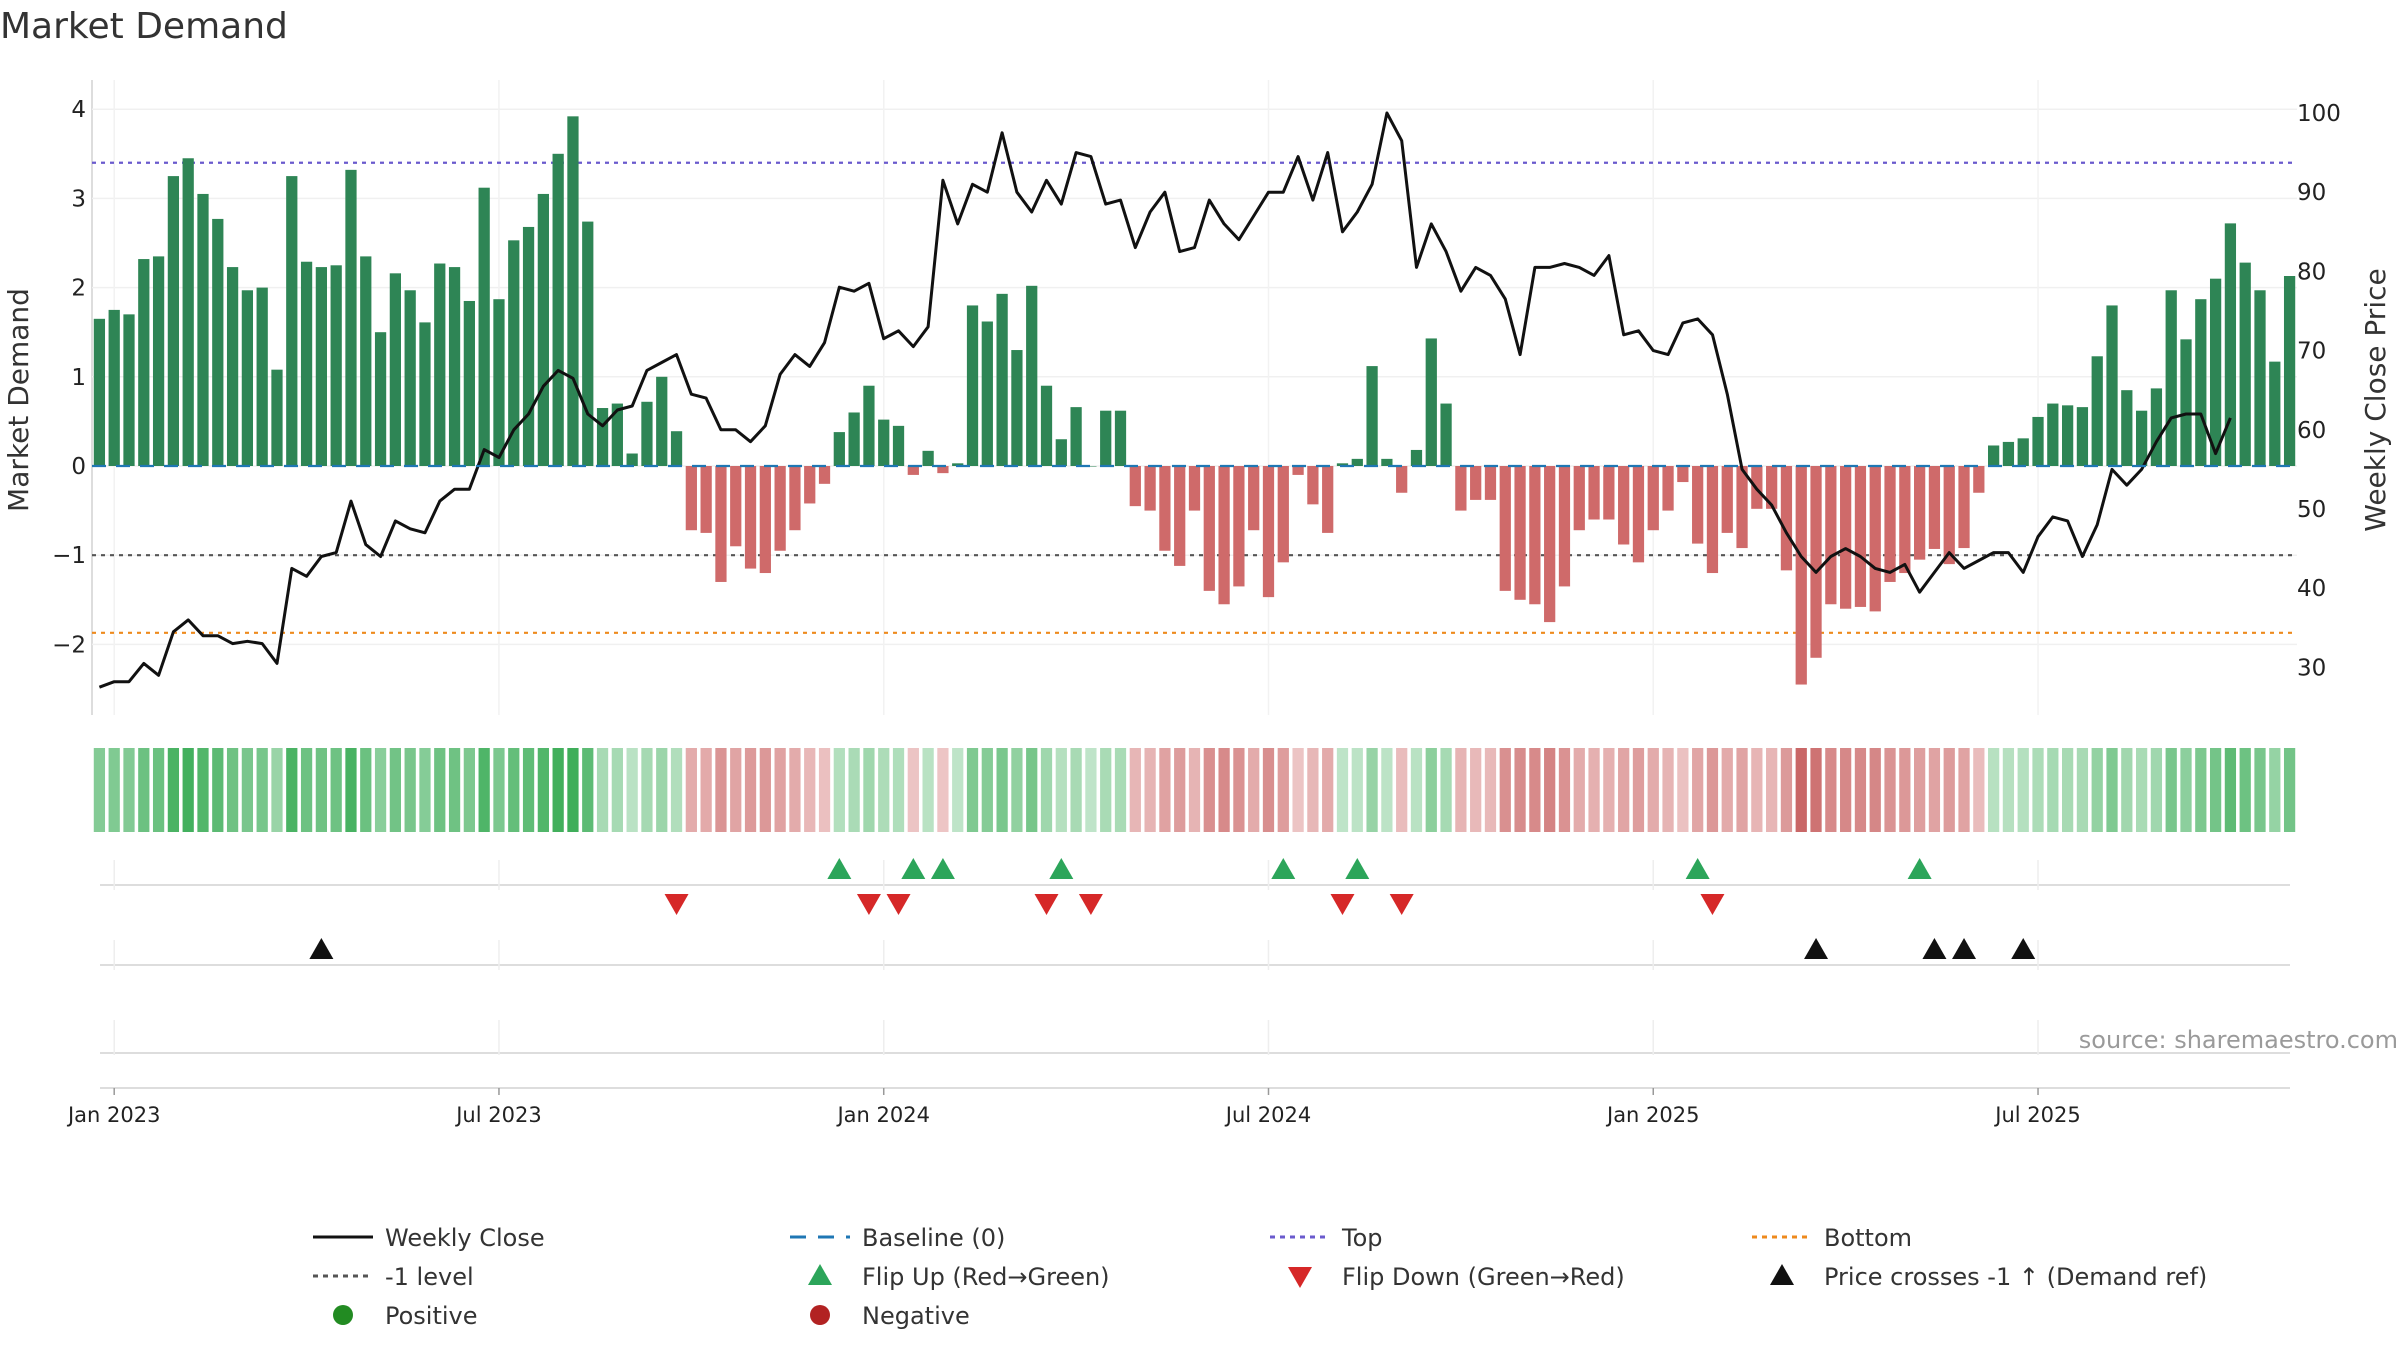 The height and width of the screenshot is (1350, 2400). Describe the element at coordinates (1267, 1115) in the screenshot. I see `x-tick-label: Jul 2024` at that location.